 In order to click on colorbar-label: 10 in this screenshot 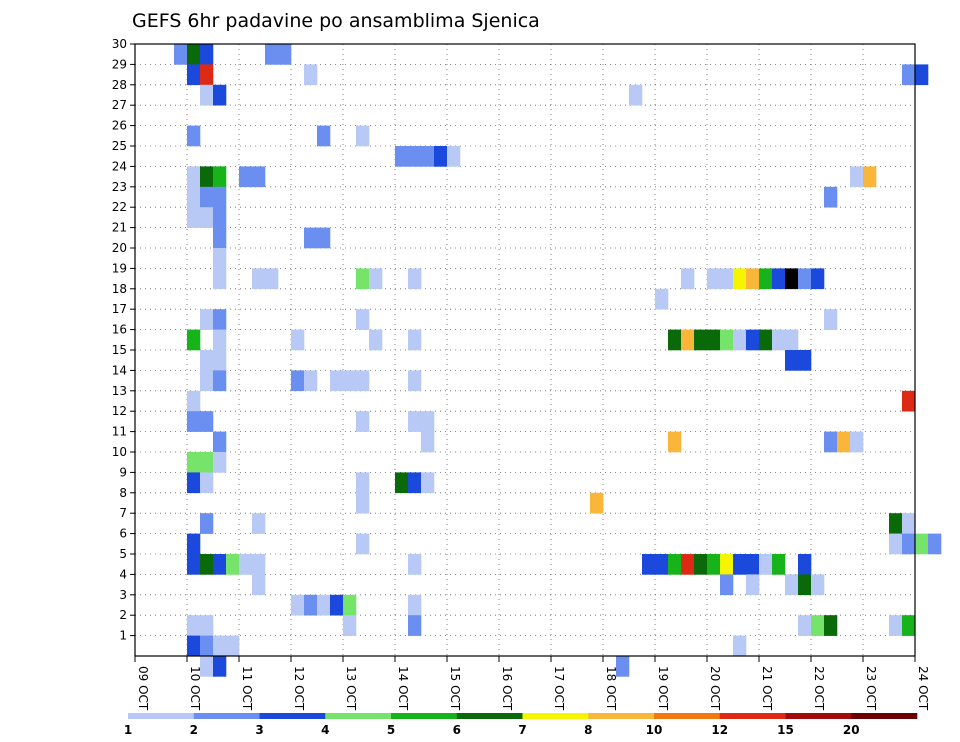, I will do `click(654, 730)`.